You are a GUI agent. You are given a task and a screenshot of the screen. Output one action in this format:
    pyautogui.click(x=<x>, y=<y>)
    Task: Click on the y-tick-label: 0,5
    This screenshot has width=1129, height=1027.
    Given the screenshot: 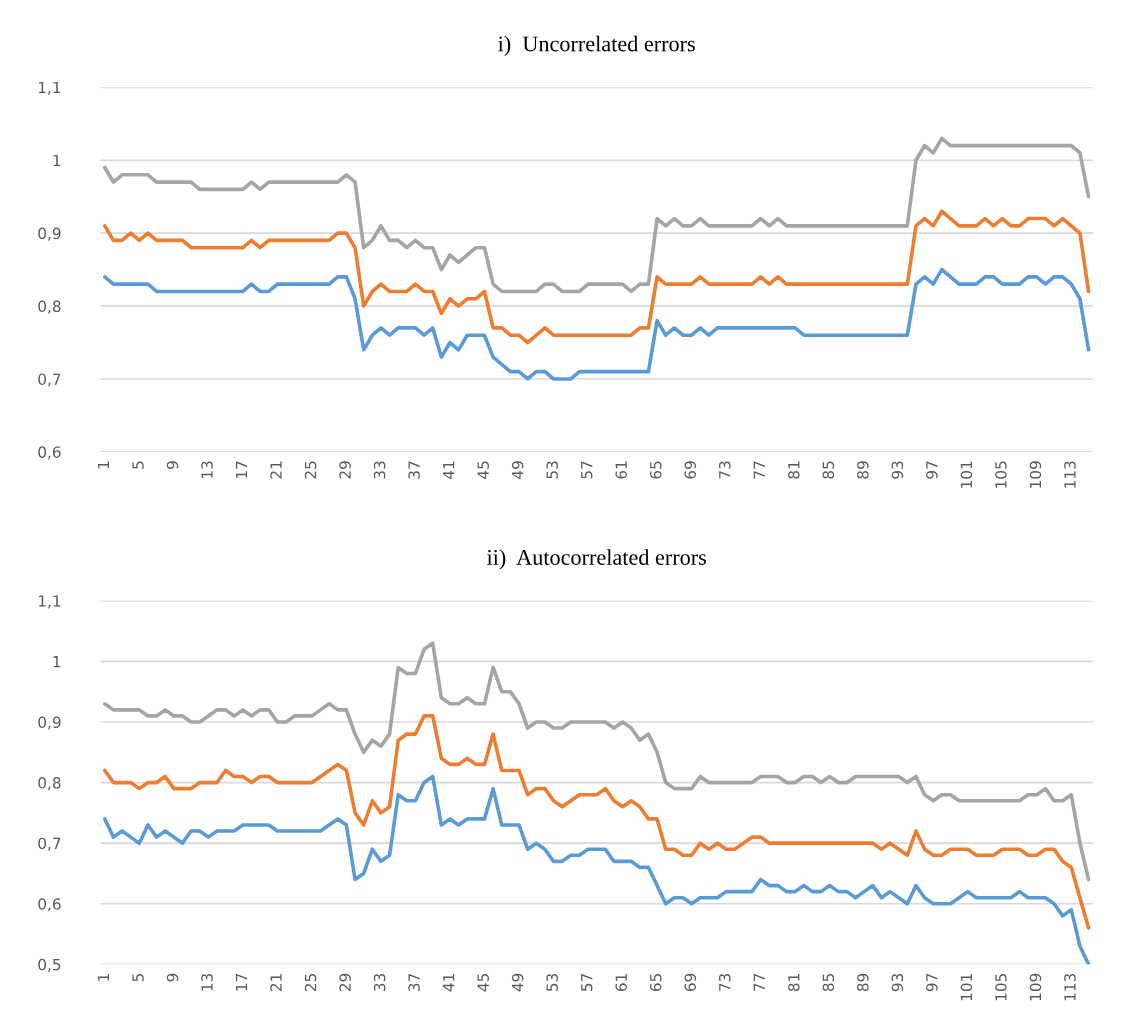 What is the action you would take?
    pyautogui.click(x=49, y=965)
    